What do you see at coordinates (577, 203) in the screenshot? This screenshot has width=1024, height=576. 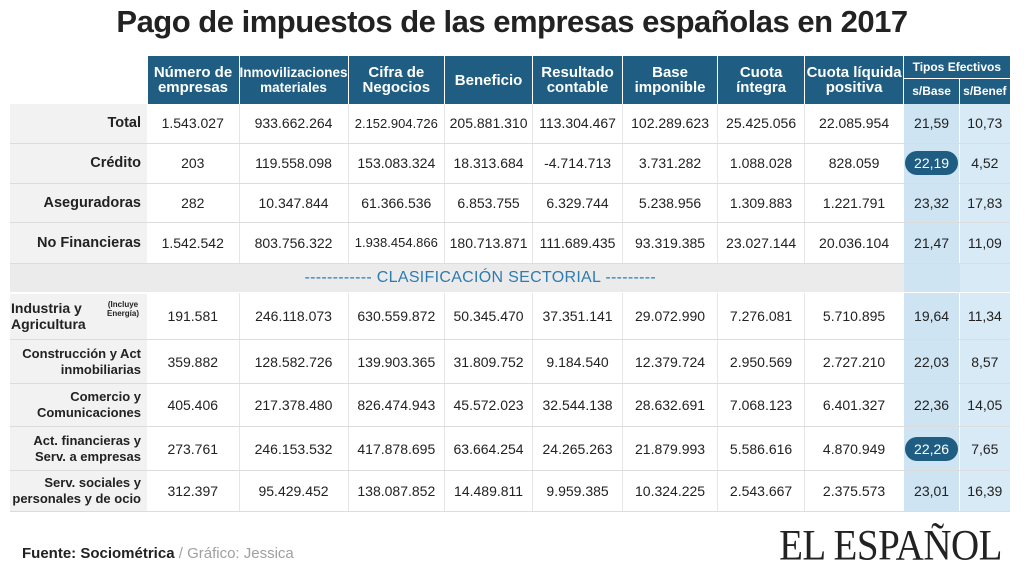 I see `table-cell: 6.329.744` at bounding box center [577, 203].